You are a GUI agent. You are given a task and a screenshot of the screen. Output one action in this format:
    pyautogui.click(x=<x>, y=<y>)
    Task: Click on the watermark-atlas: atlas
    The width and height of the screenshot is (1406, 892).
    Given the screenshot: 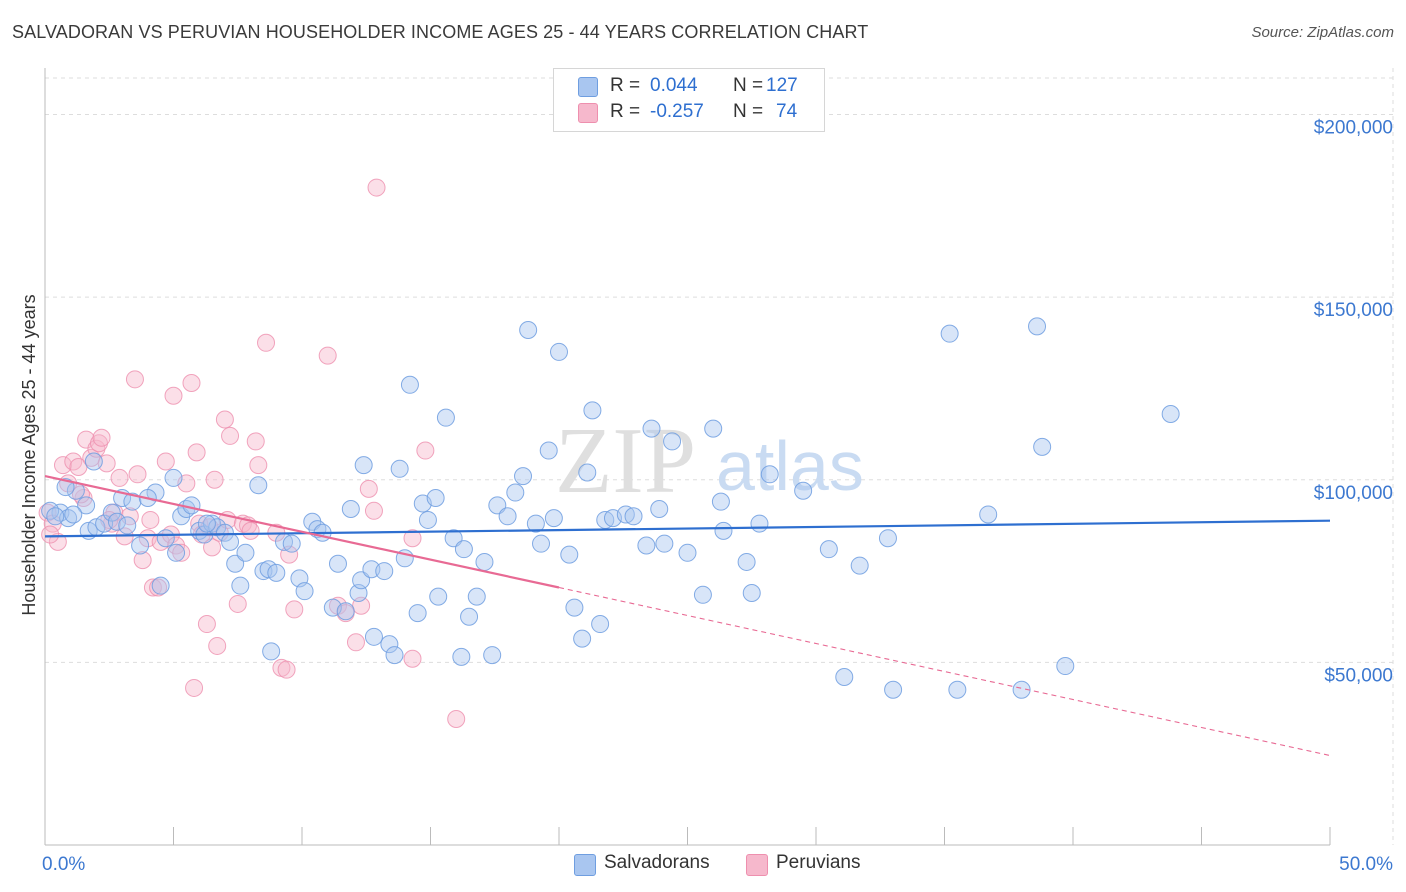 What is the action you would take?
    pyautogui.click(x=790, y=466)
    